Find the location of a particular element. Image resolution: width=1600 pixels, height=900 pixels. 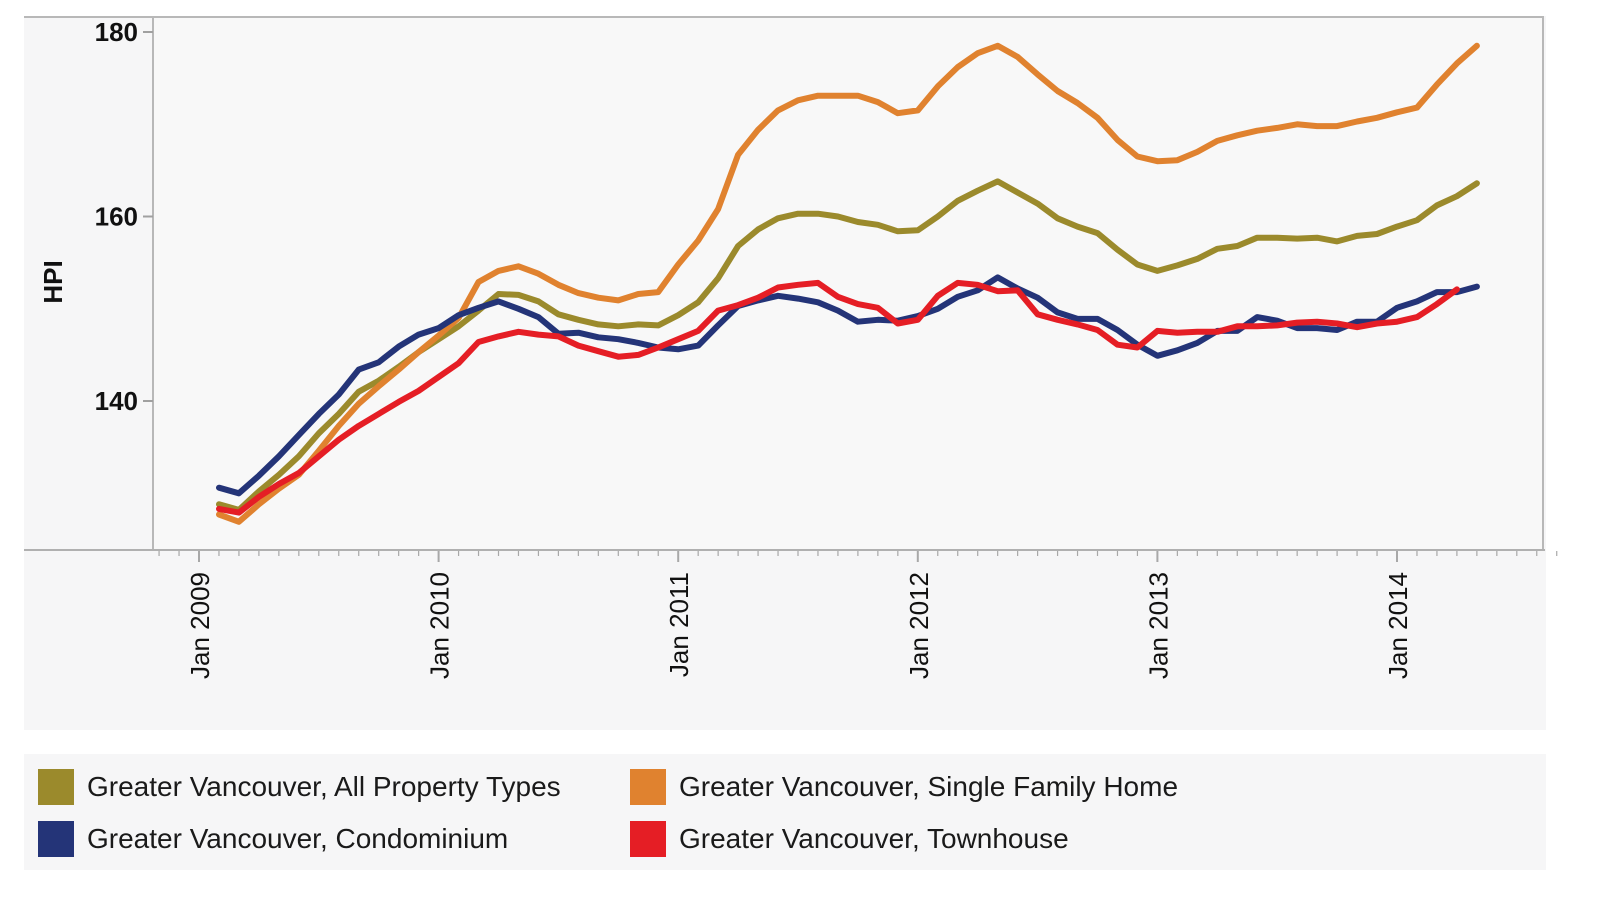

x-tick-label: Jan 2010 is located at coordinates (440, 625).